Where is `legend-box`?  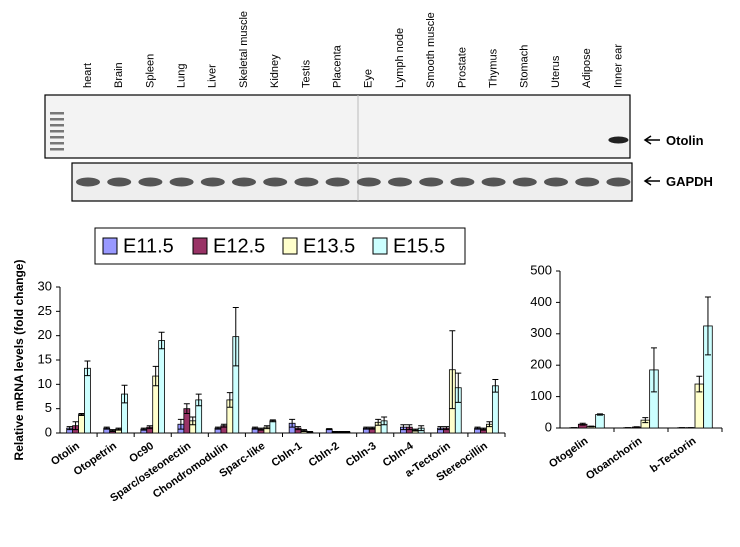
legend-box is located at coordinates (280, 246).